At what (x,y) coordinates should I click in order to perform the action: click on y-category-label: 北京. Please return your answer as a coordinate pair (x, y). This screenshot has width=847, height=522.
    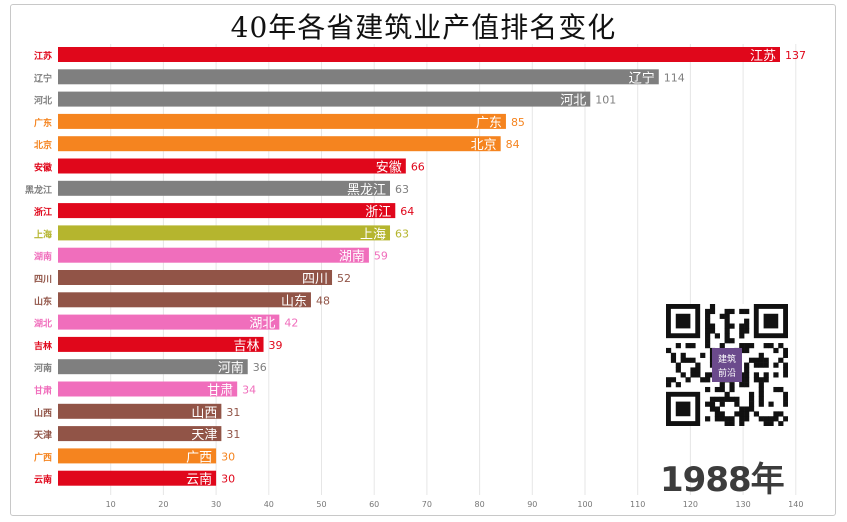
    Looking at the image, I should click on (43, 145).